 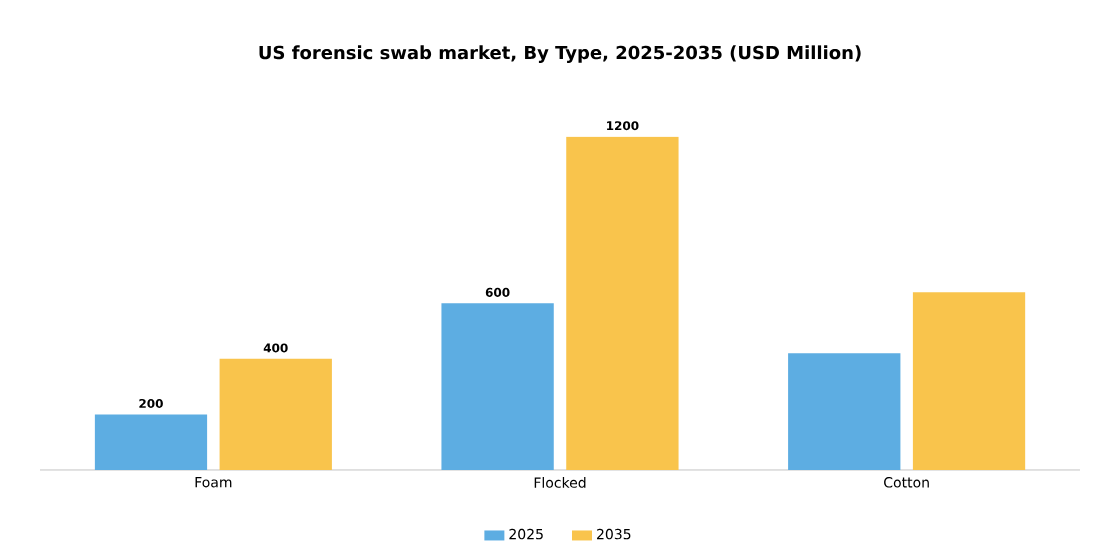 What do you see at coordinates (560, 54) in the screenshot?
I see `chart-title: US forensic swab market, By Type, 2025-2035 (USD Million)` at bounding box center [560, 54].